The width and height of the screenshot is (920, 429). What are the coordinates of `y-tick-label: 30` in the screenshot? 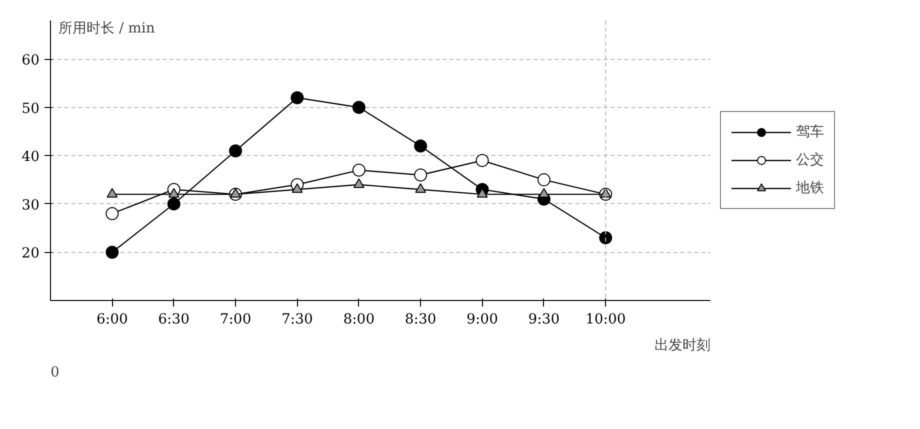 It's located at (31, 205).